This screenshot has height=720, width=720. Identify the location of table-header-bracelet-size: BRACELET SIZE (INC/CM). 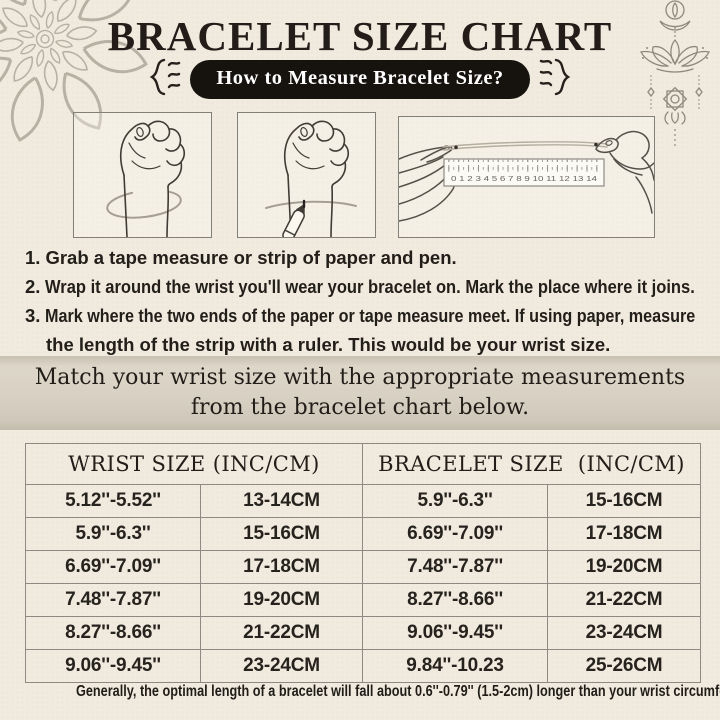
(532, 464).